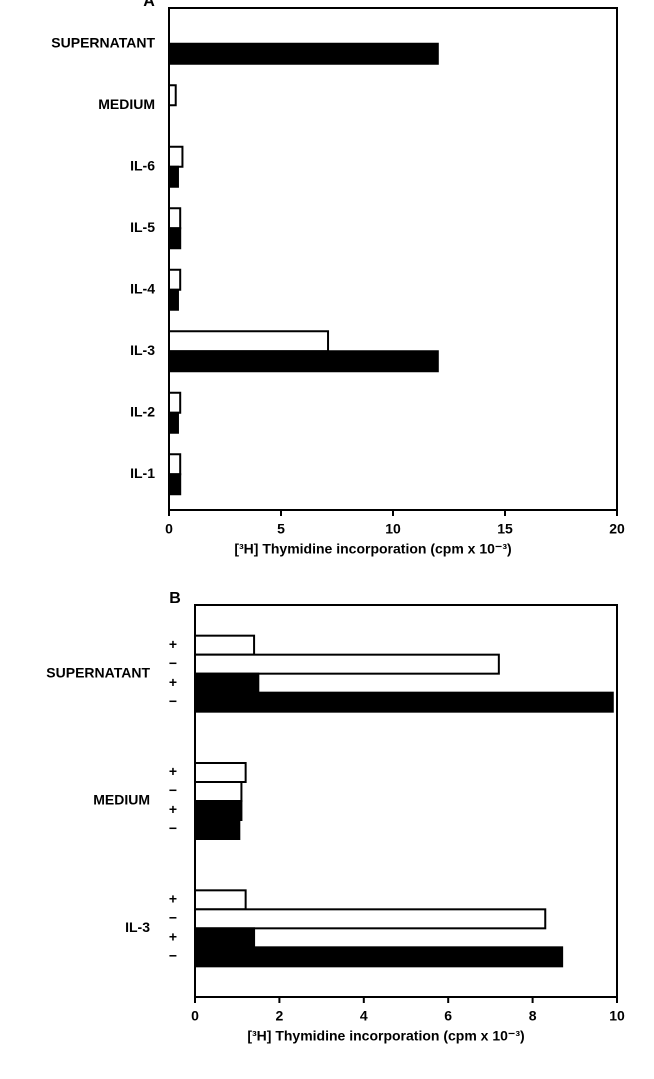  I want to click on x-tick-label: 20, so click(617, 529).